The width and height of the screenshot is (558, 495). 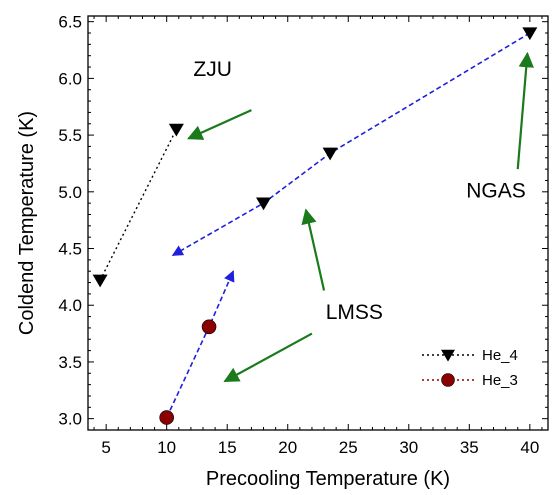 What do you see at coordinates (70, 22) in the screenshot?
I see `y-tick-label: 6.5` at bounding box center [70, 22].